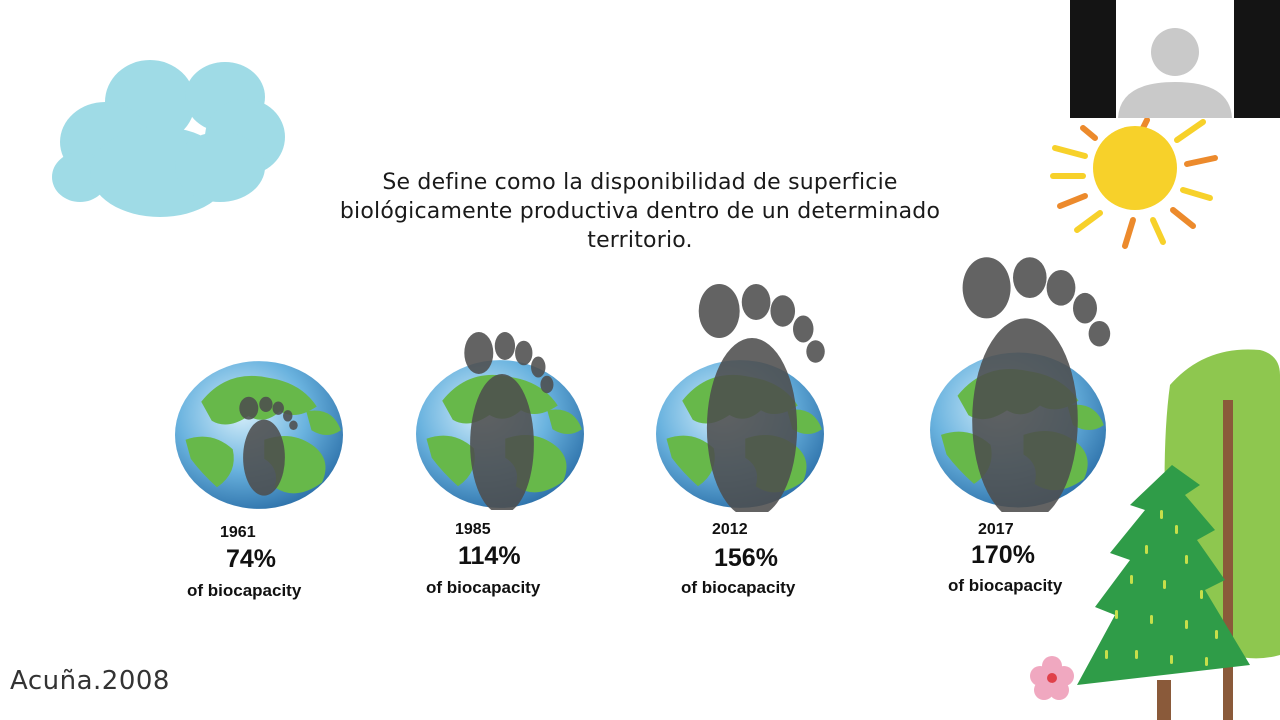 Image resolution: width=1280 pixels, height=720 pixels. I want to click on sun-icon, so click(1134, 183).